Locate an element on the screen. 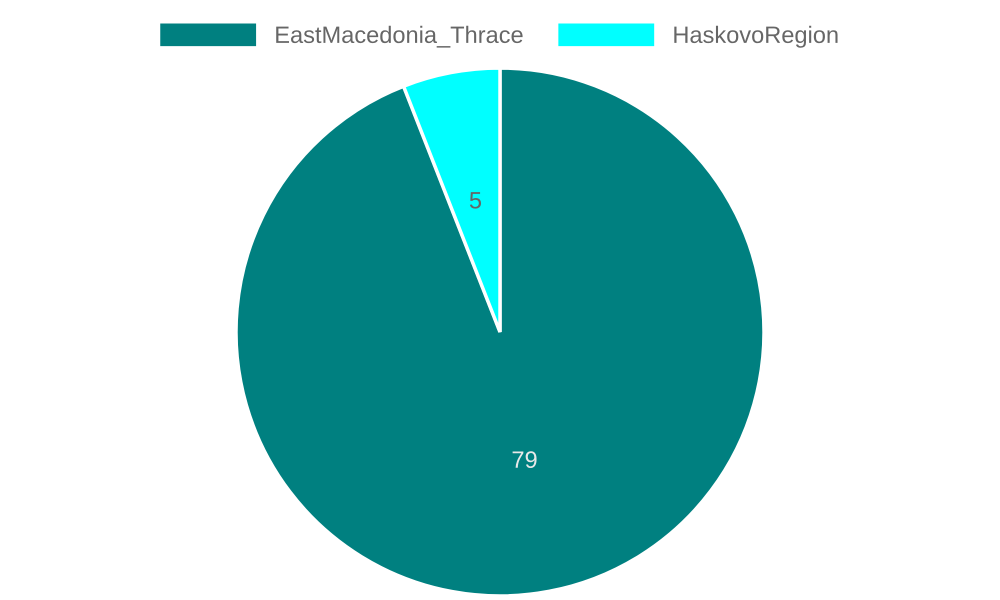  legend-label: EastMacedonia_Thrace is located at coordinates (399, 37).